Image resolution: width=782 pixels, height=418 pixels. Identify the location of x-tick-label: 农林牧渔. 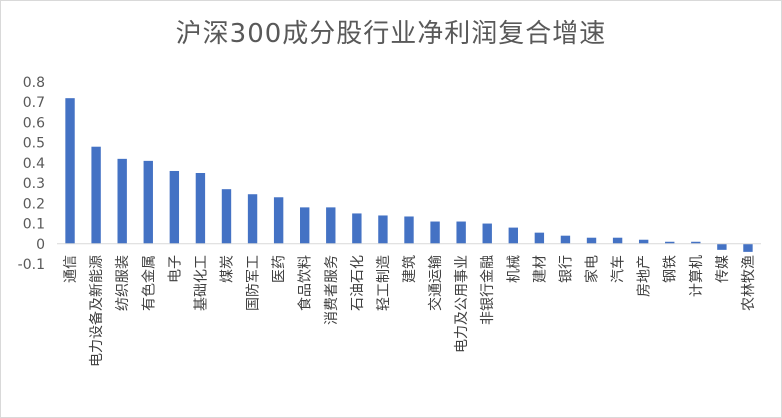
(749, 283).